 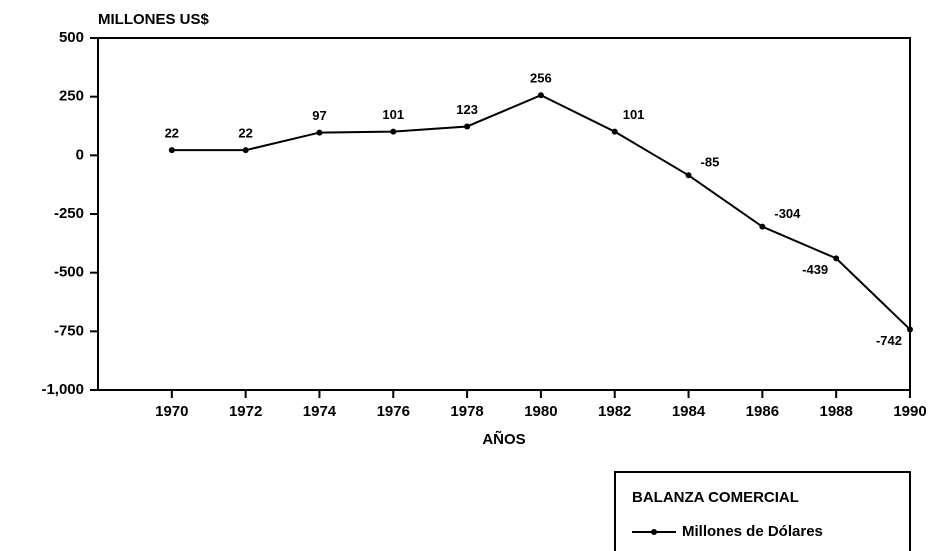 I want to click on legend-label: Millones de Dólares, so click(x=752, y=531).